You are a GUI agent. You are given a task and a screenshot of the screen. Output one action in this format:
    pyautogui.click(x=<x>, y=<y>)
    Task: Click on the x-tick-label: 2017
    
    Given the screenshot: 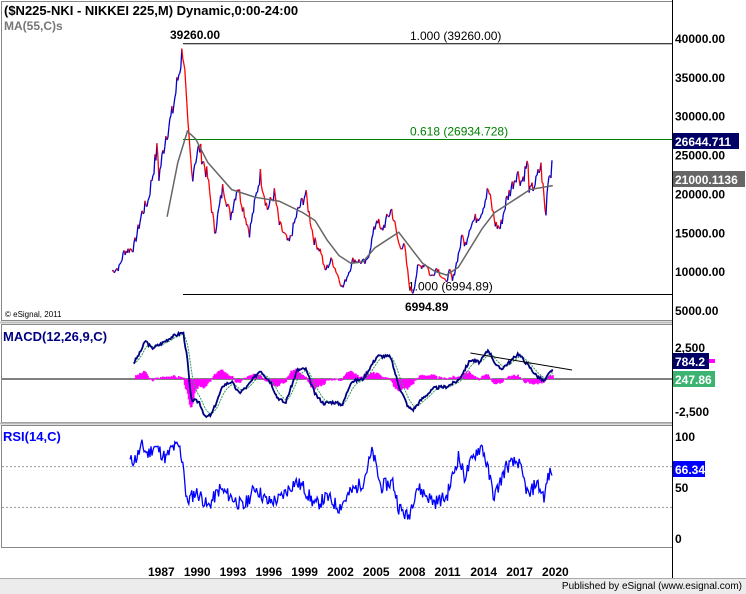 What is the action you would take?
    pyautogui.click(x=519, y=571)
    